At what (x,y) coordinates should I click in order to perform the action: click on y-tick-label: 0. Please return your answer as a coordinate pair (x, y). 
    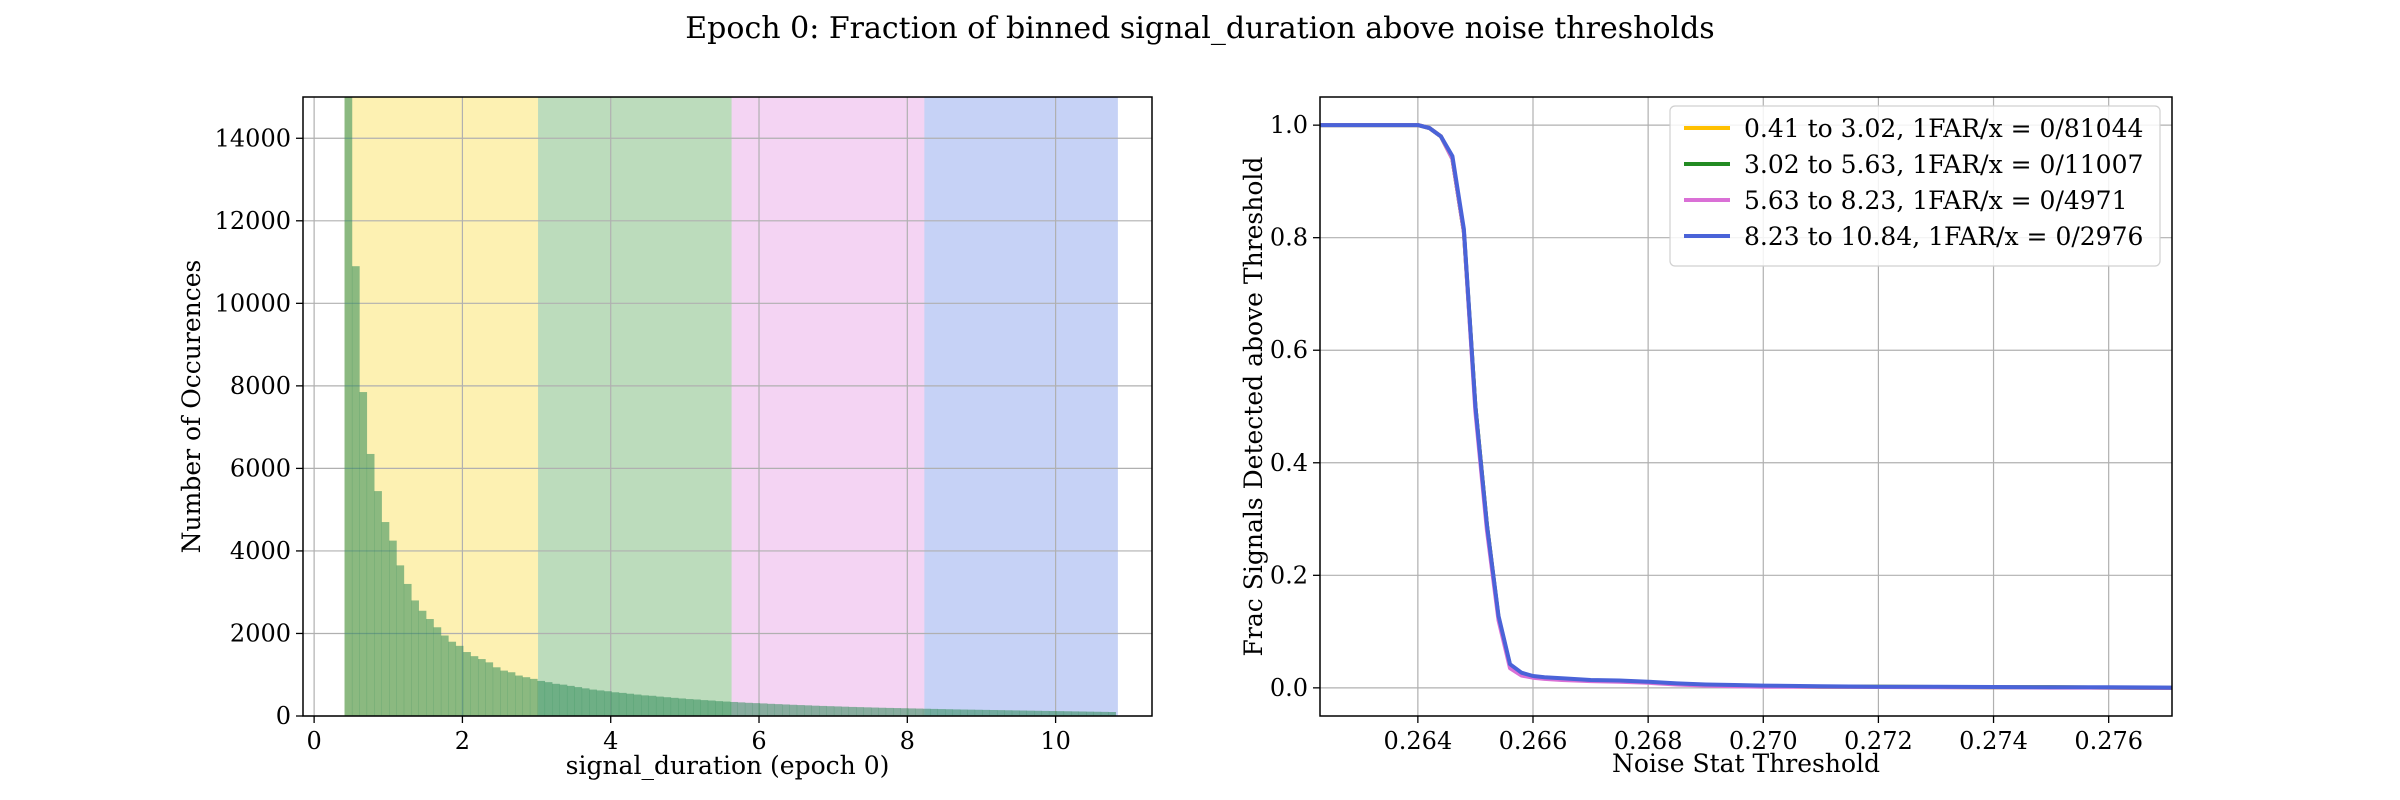
    Looking at the image, I should click on (283, 716).